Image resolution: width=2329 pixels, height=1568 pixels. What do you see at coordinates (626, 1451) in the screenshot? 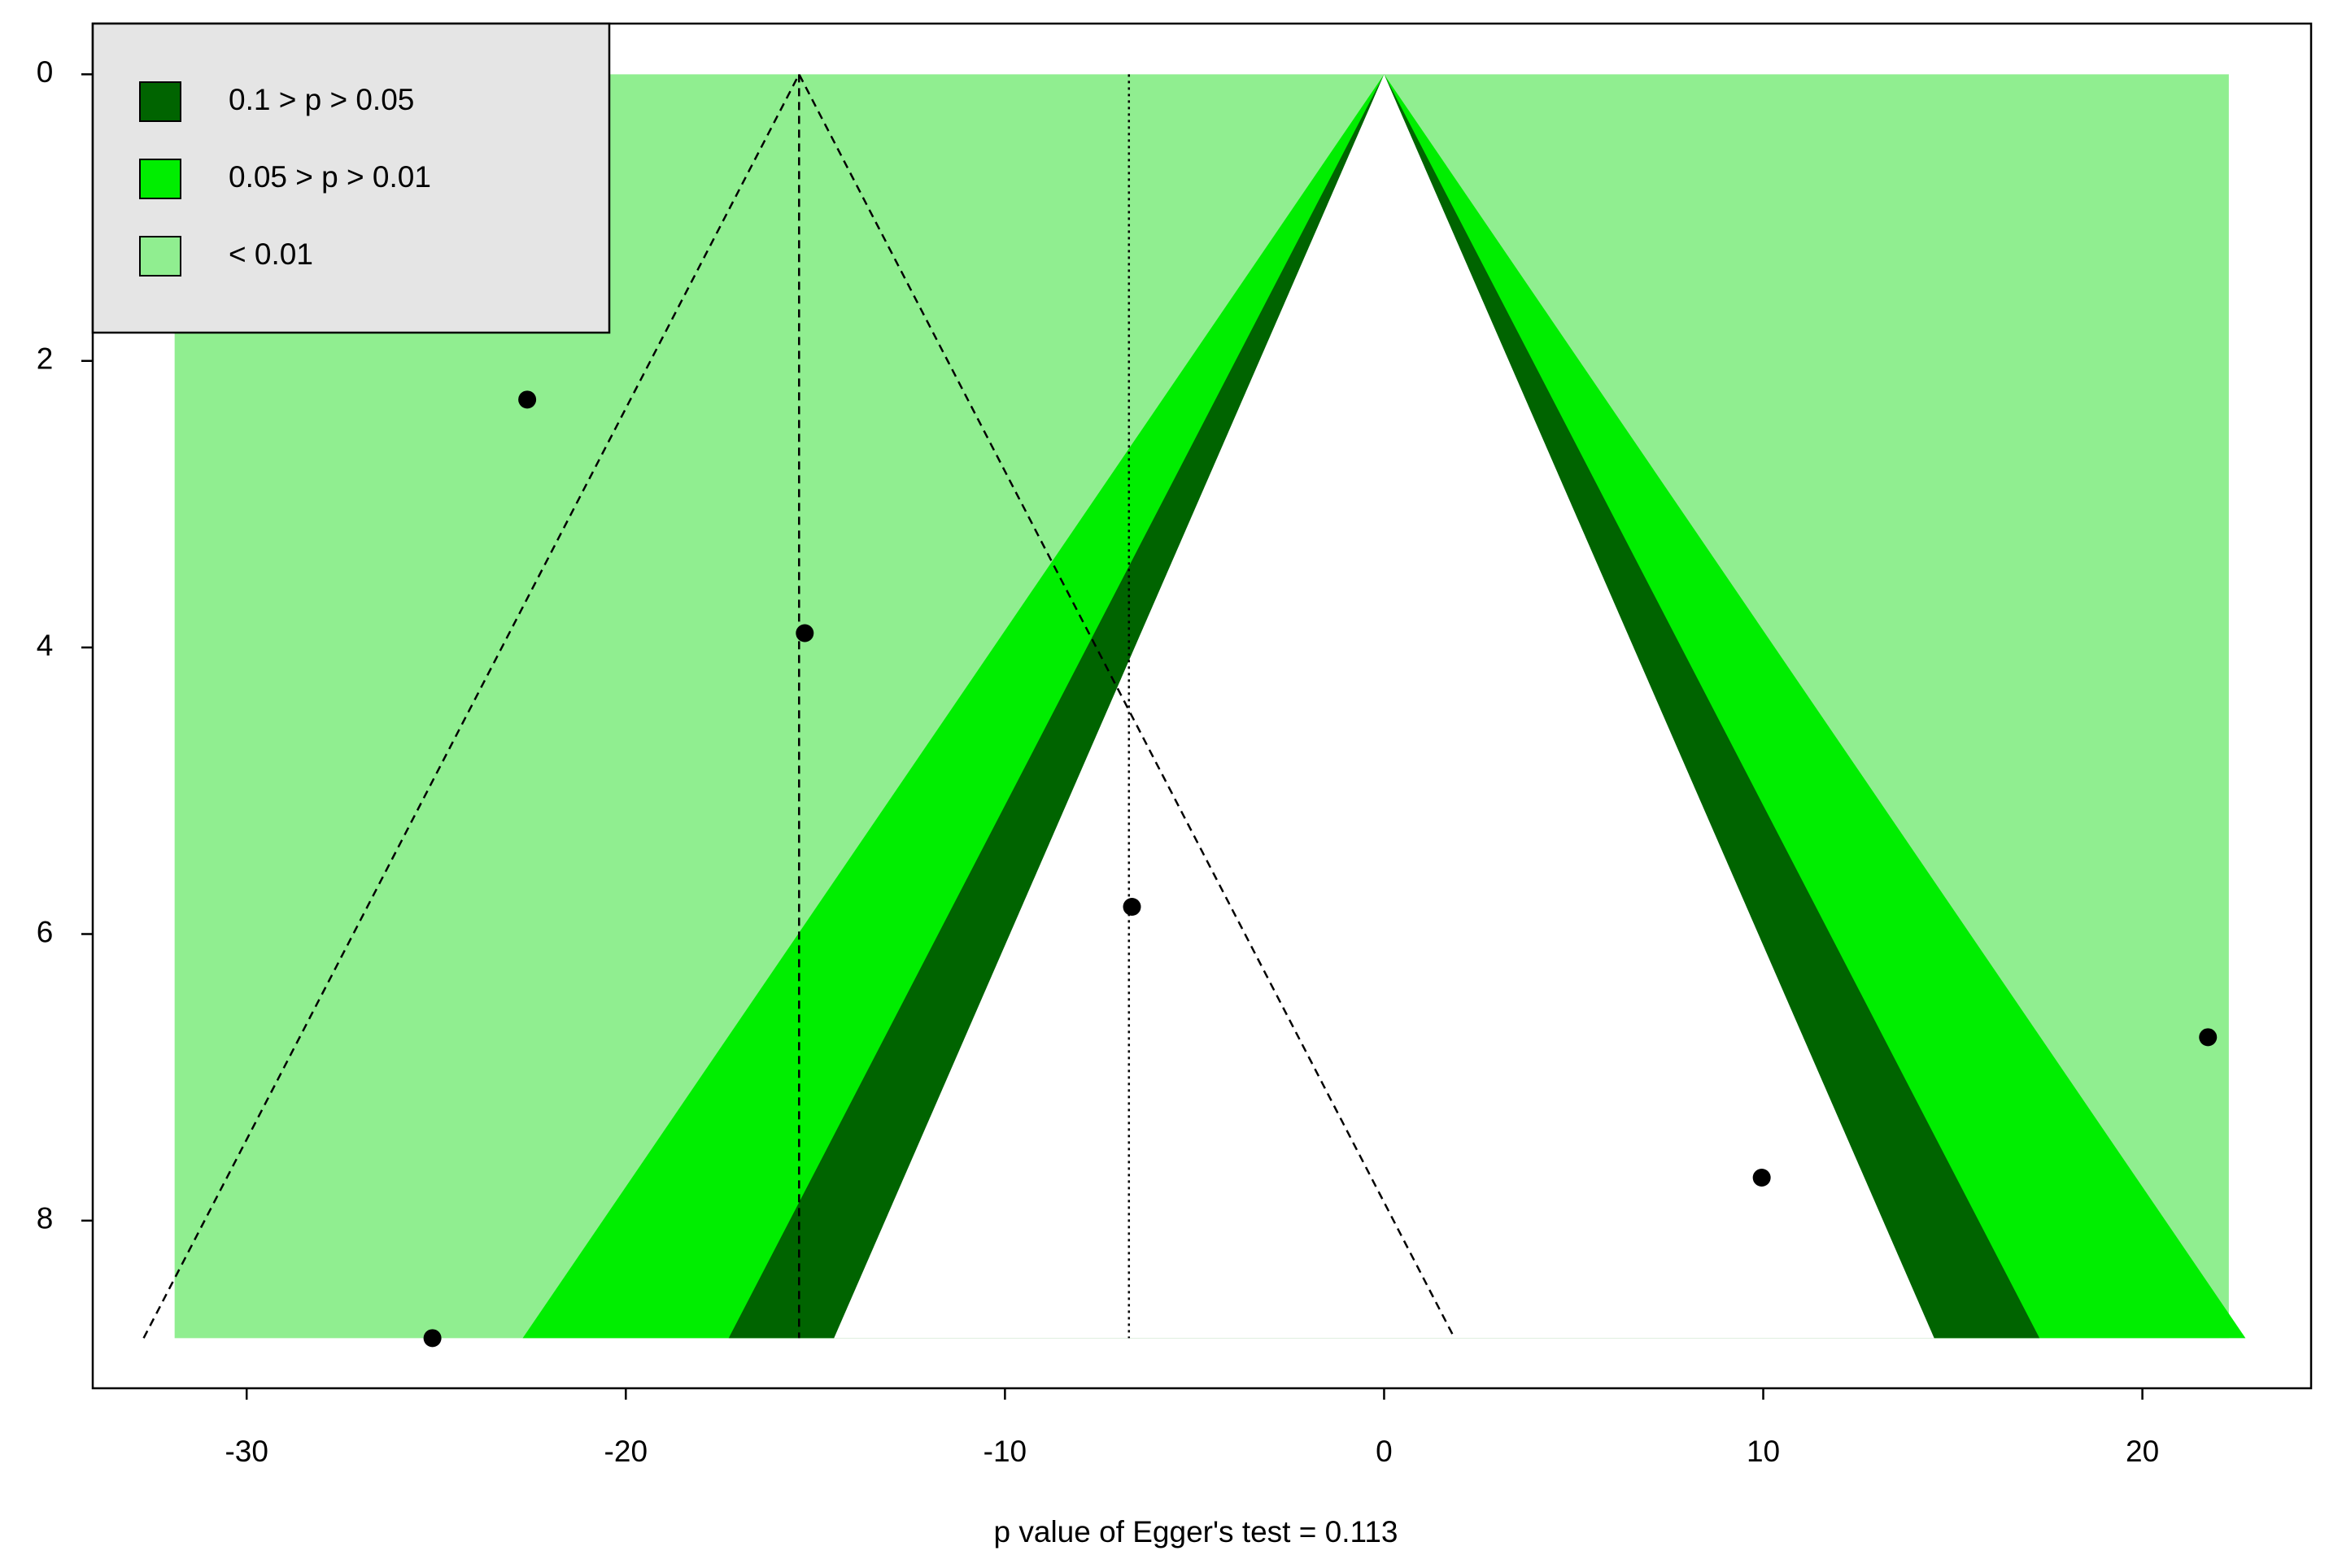
I see `x-tick-label: -20` at bounding box center [626, 1451].